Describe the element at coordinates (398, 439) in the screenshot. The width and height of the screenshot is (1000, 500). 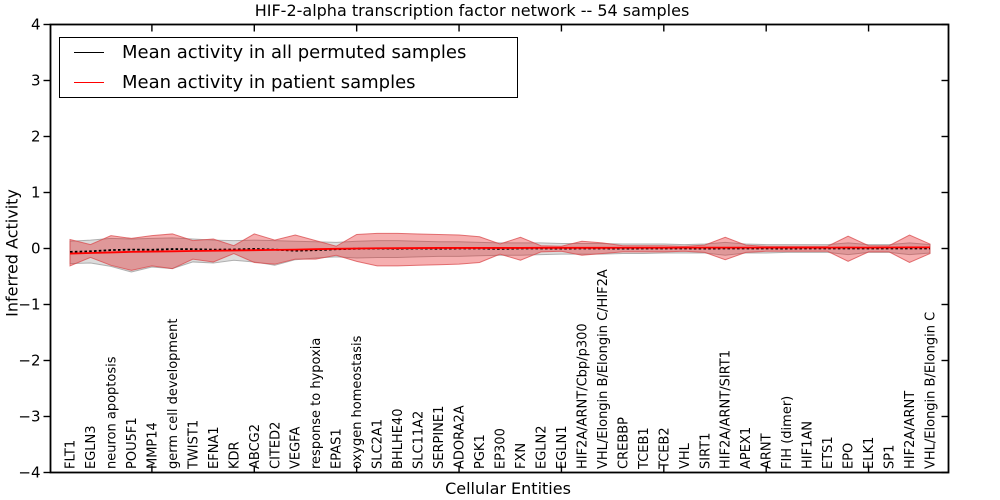
I see `x-category-label: BHLHE40` at that location.